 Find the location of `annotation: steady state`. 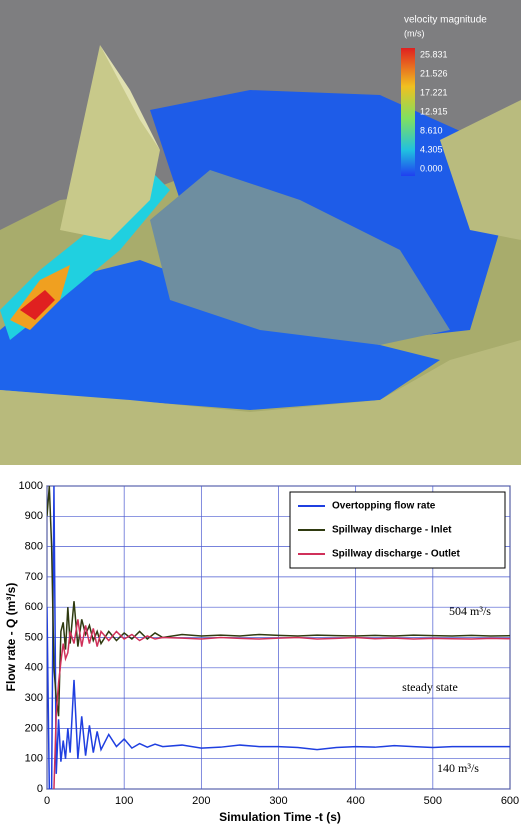

annotation: steady state is located at coordinates (430, 687).